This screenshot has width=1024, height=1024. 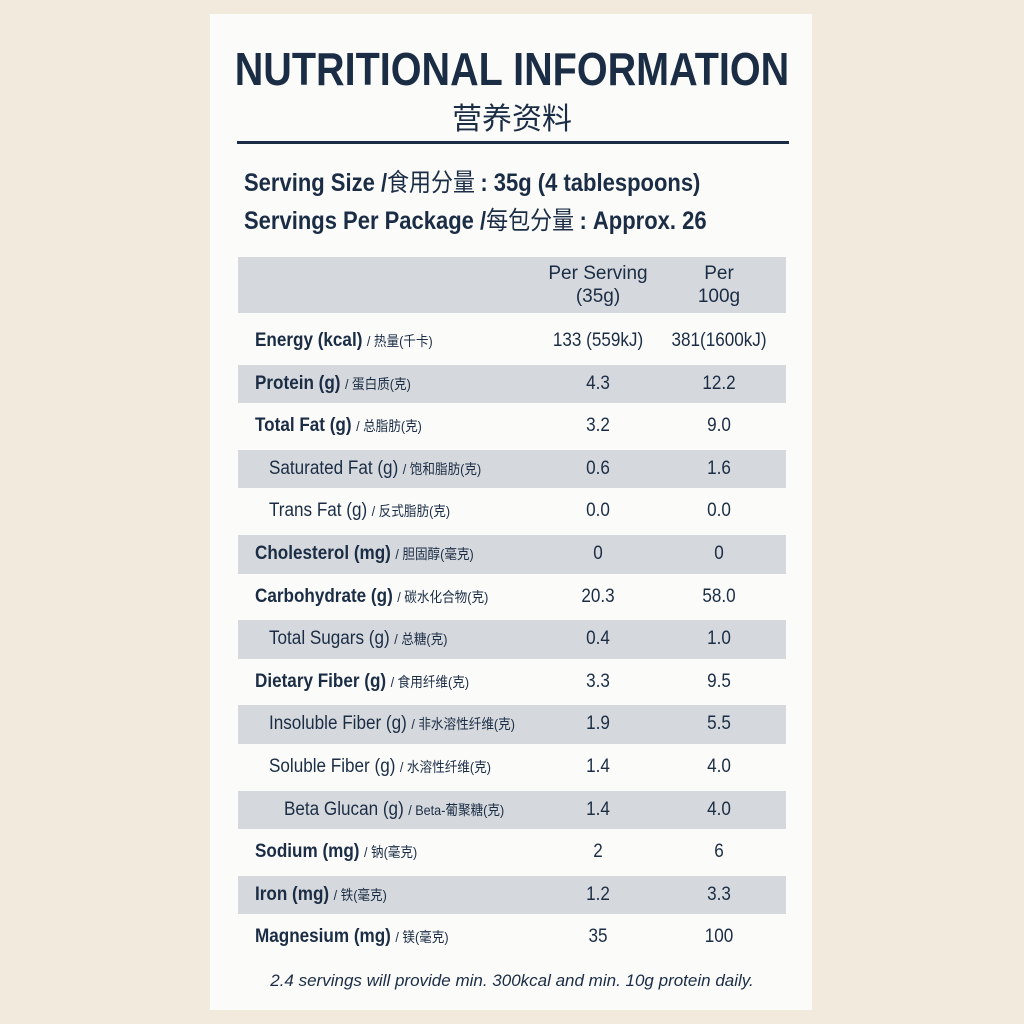 I want to click on row-name-zh: / 食用纤维(克), so click(x=430, y=681).